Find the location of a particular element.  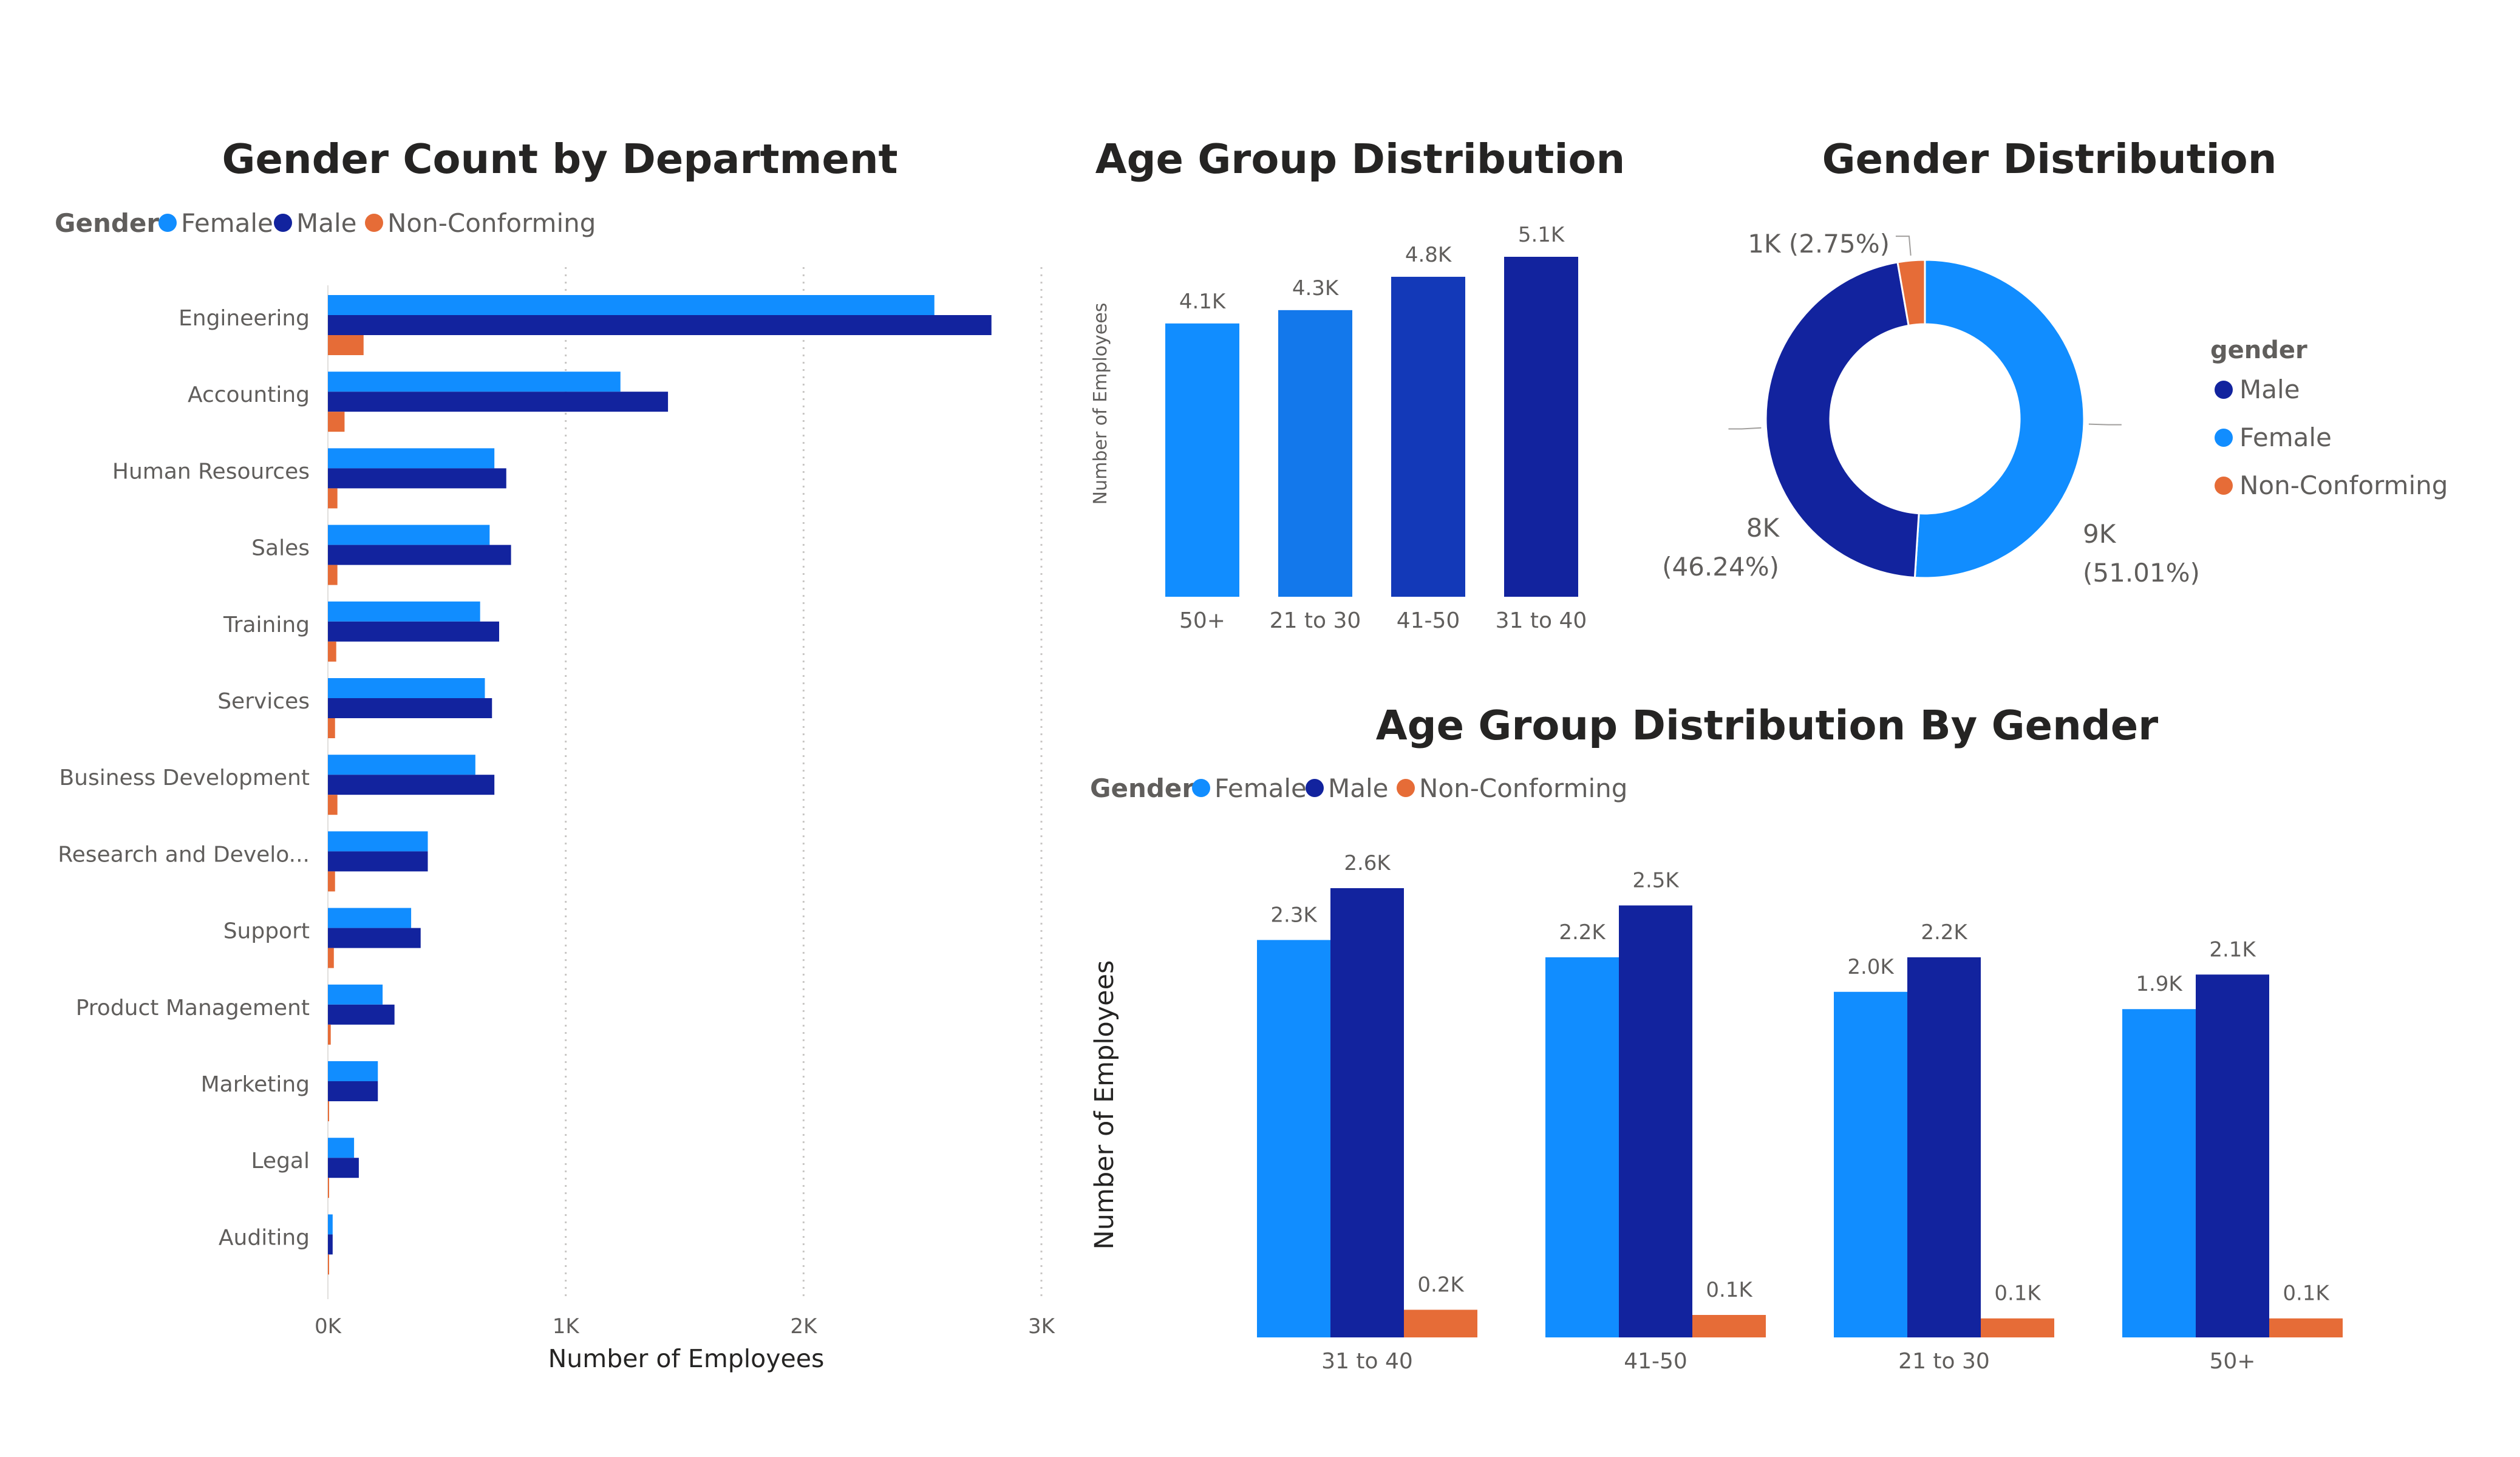

dept-category-label: Human Resources is located at coordinates (211, 471).